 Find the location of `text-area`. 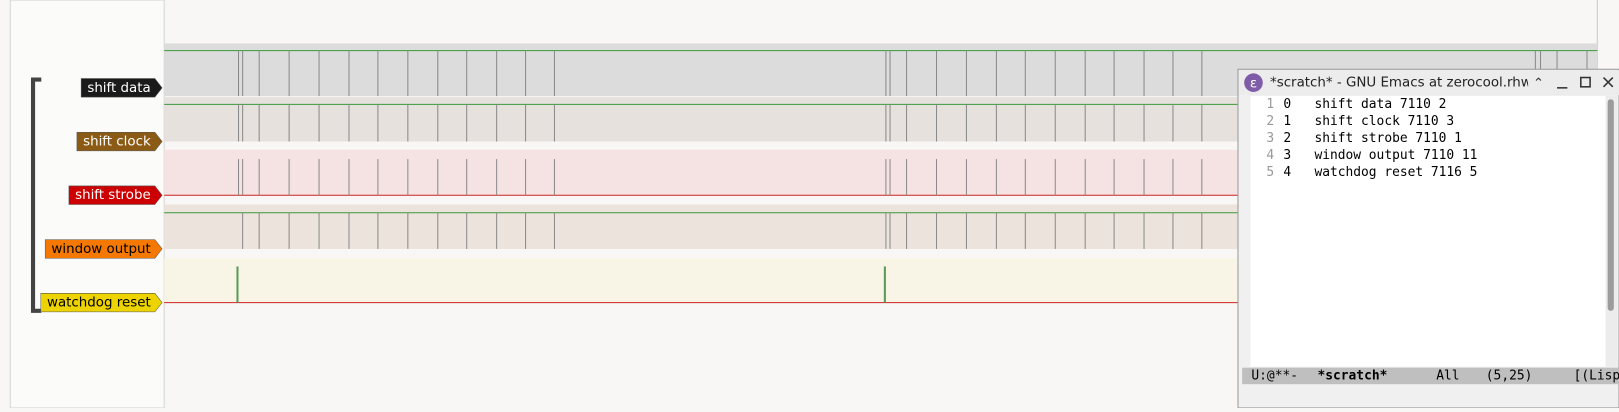

text-area is located at coordinates (1428, 231).